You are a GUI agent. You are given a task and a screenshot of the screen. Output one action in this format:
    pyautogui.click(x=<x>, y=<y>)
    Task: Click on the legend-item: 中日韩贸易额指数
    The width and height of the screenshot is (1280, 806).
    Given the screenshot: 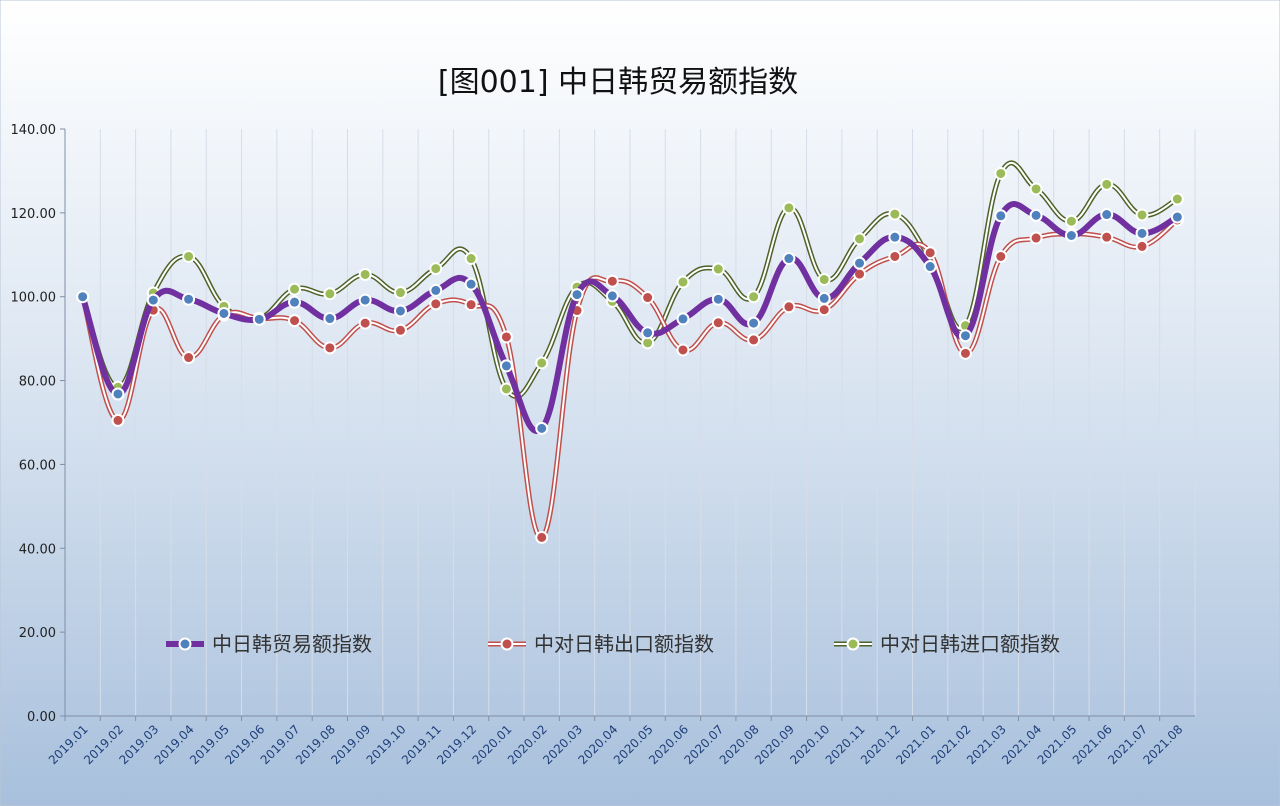 What is the action you would take?
    pyautogui.click(x=269, y=644)
    